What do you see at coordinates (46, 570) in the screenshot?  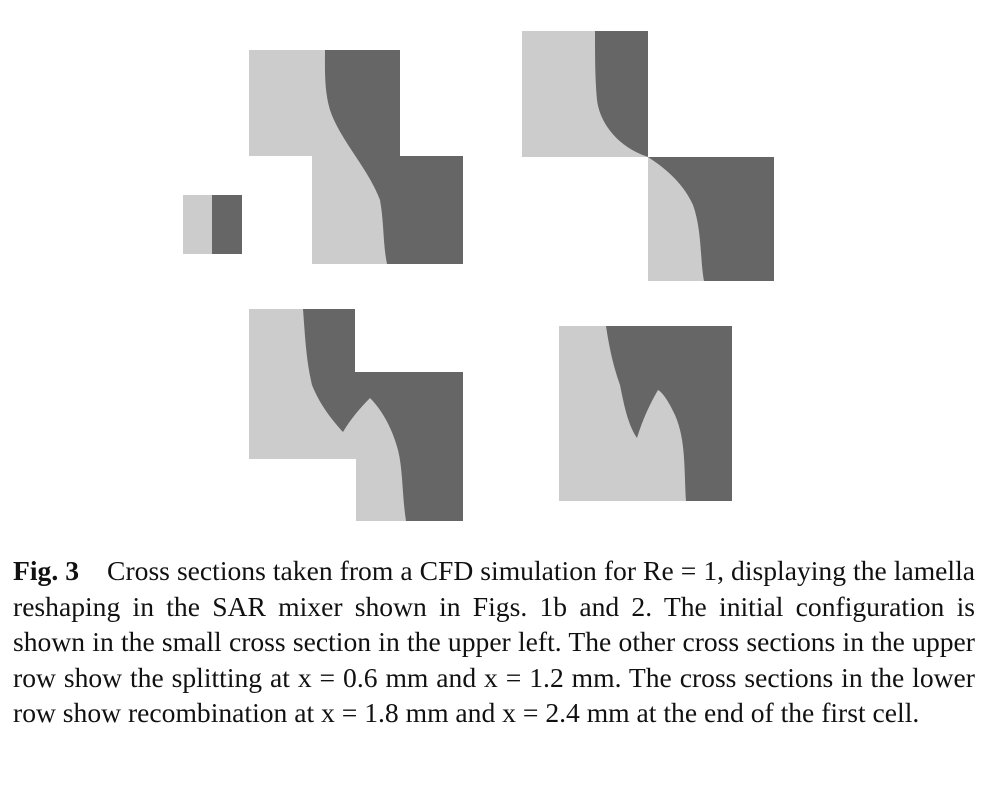 I see `figure-label: Fig. 3` at bounding box center [46, 570].